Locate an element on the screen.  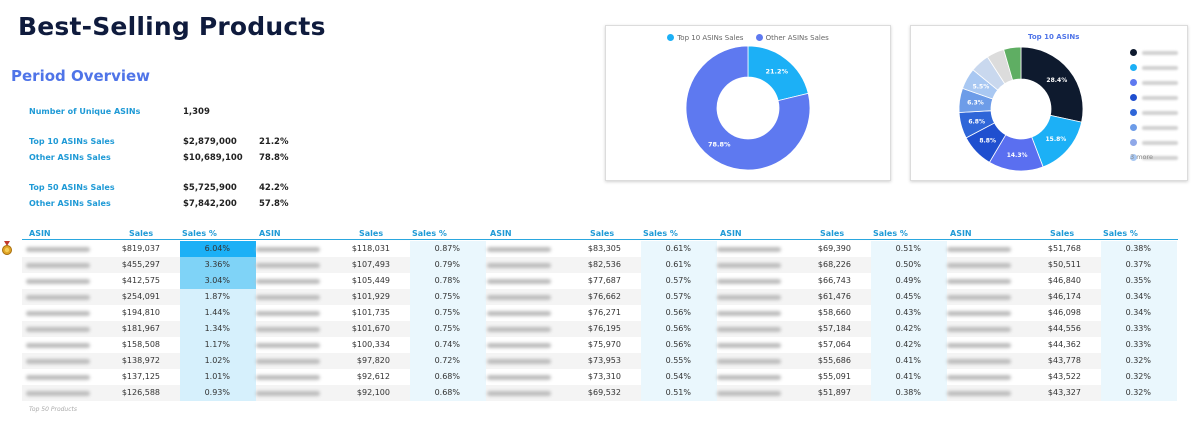
section-title: Period Overview is located at coordinates (81, 76).